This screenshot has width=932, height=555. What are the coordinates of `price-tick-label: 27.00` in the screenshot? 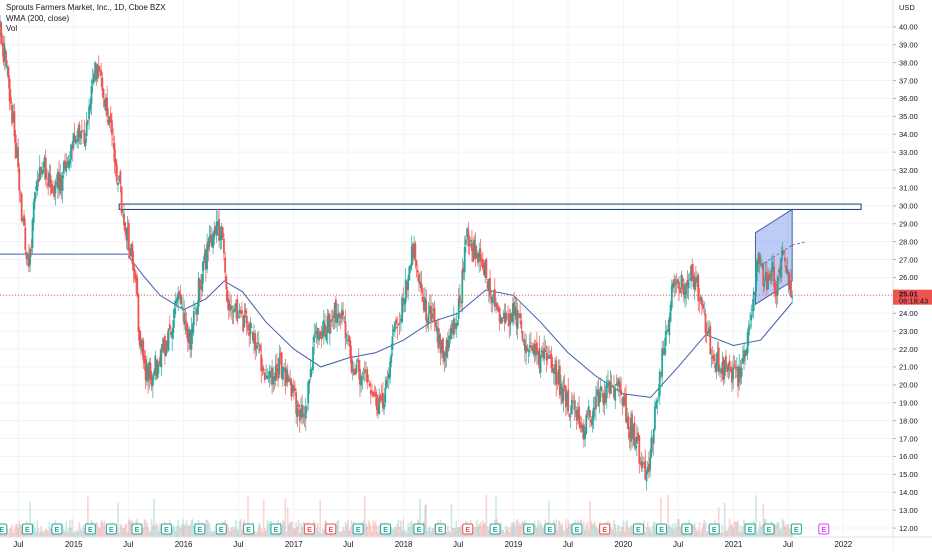 It's located at (908, 259).